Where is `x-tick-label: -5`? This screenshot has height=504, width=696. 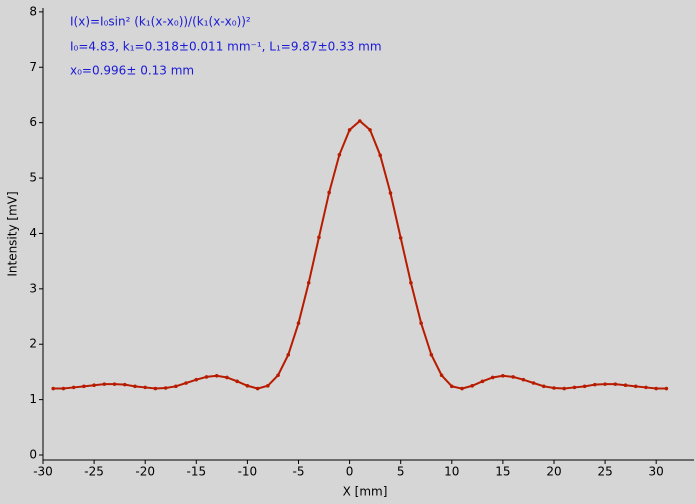
x-tick-label: -5 is located at coordinates (299, 472).